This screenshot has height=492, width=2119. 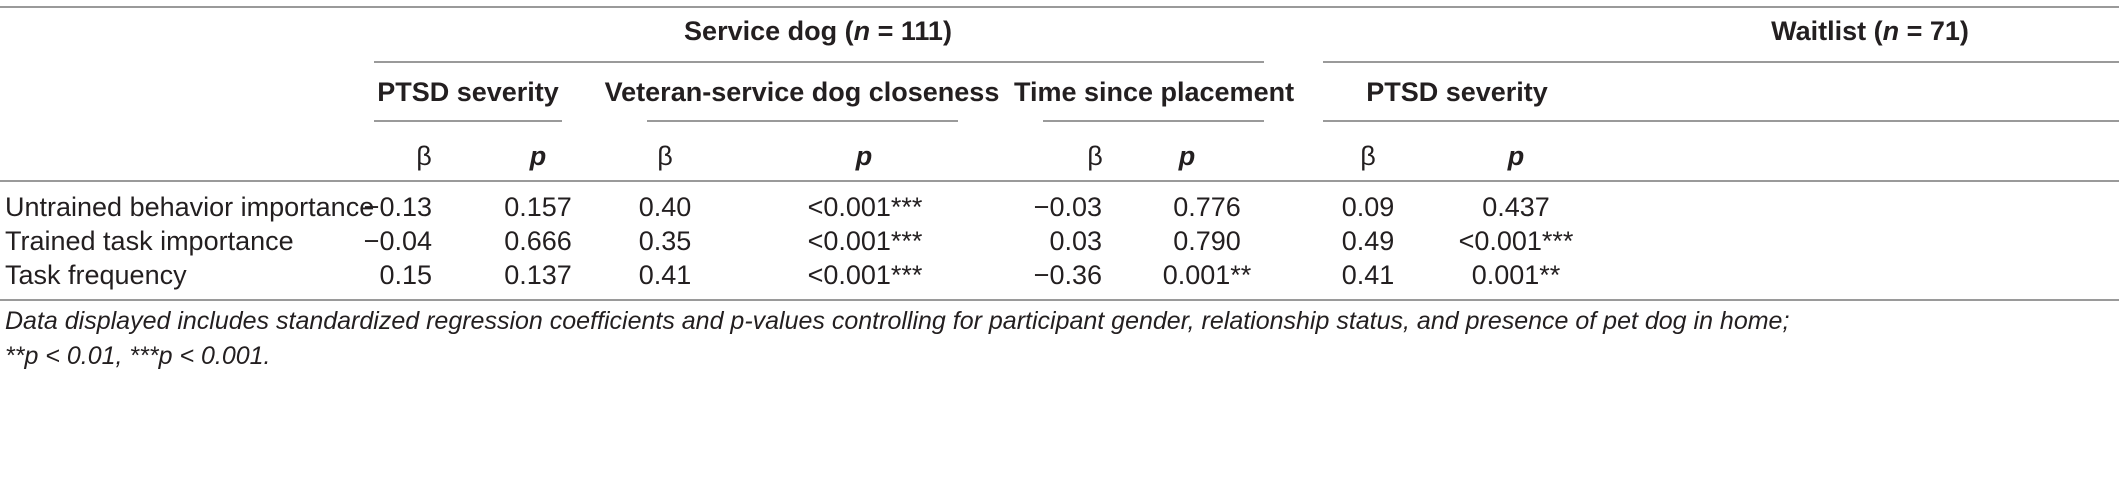 What do you see at coordinates (1154, 92) in the screenshot?
I see `subheader-time-since-placement: Time since placement` at bounding box center [1154, 92].